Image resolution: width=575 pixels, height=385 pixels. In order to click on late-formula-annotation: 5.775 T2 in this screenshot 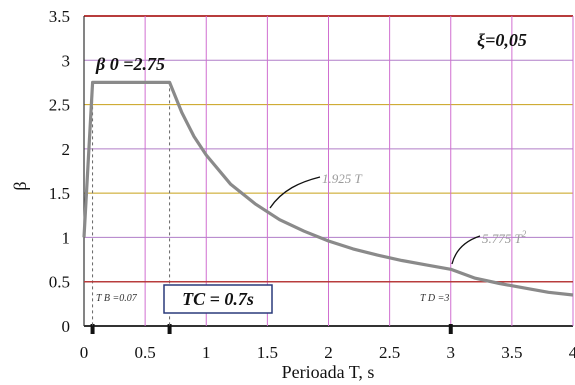, I will do `click(504, 237)`.